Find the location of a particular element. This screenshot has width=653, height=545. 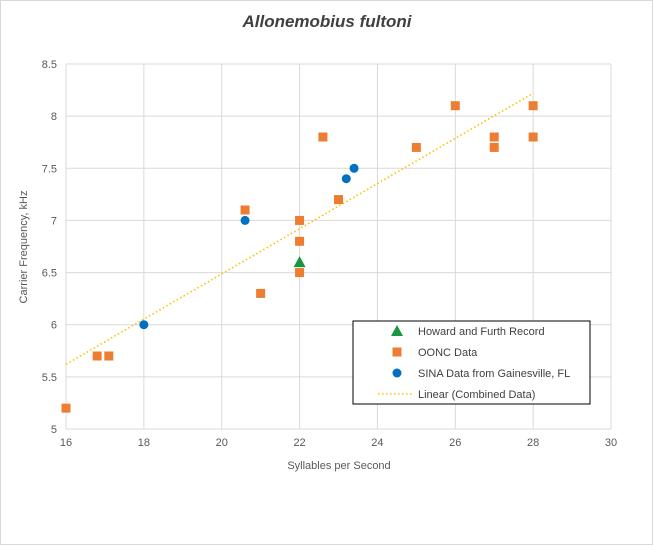

y-tick-label: 6 is located at coordinates (54, 326).